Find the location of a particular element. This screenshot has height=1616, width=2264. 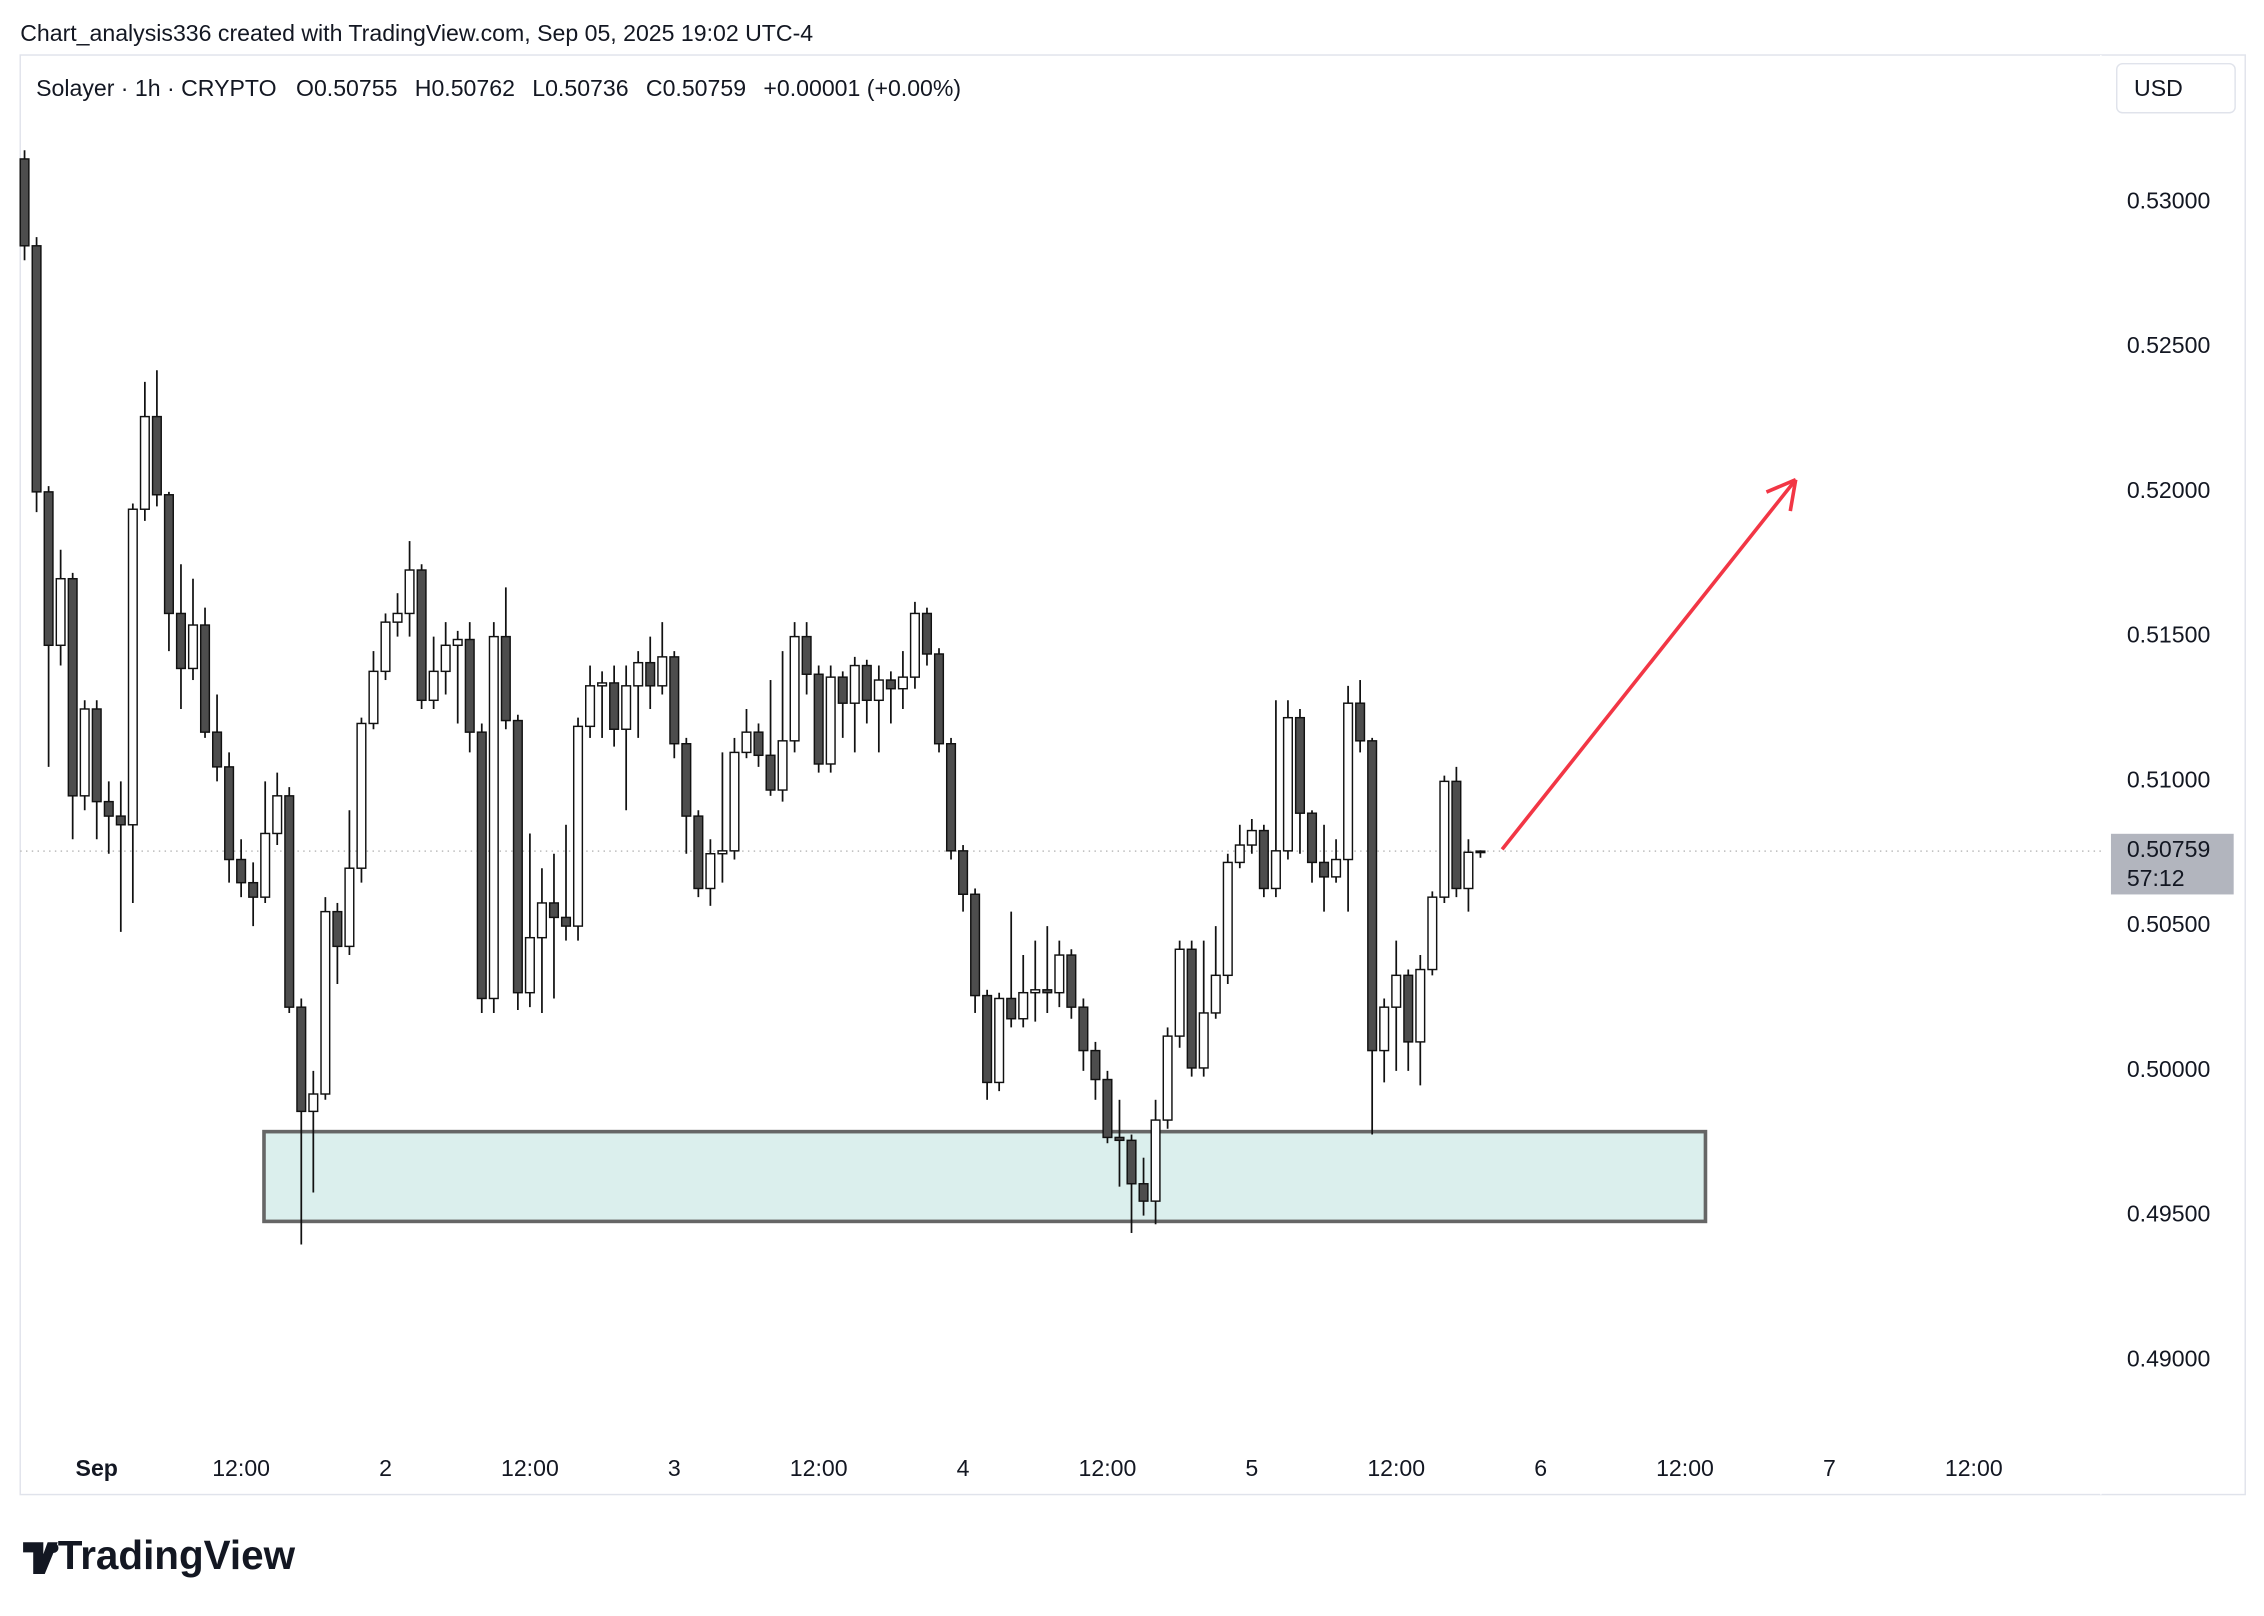

ohlc-value: C0.50759 is located at coordinates (696, 88).